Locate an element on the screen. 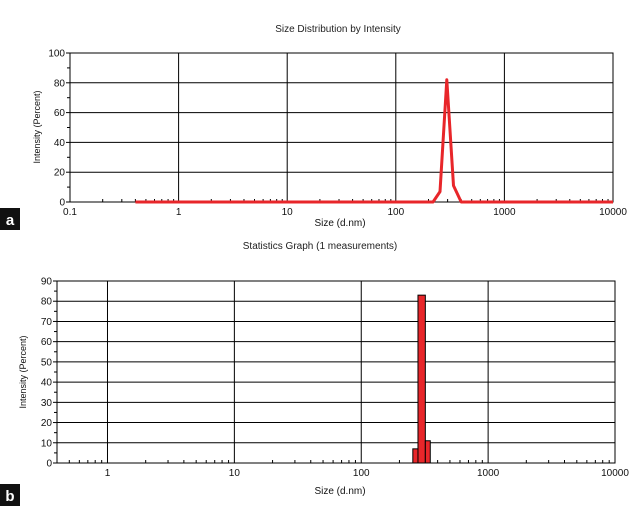 This screenshot has height=528, width=631. chart-b-x-axis-label: Size (d.nm) is located at coordinates (339, 491).